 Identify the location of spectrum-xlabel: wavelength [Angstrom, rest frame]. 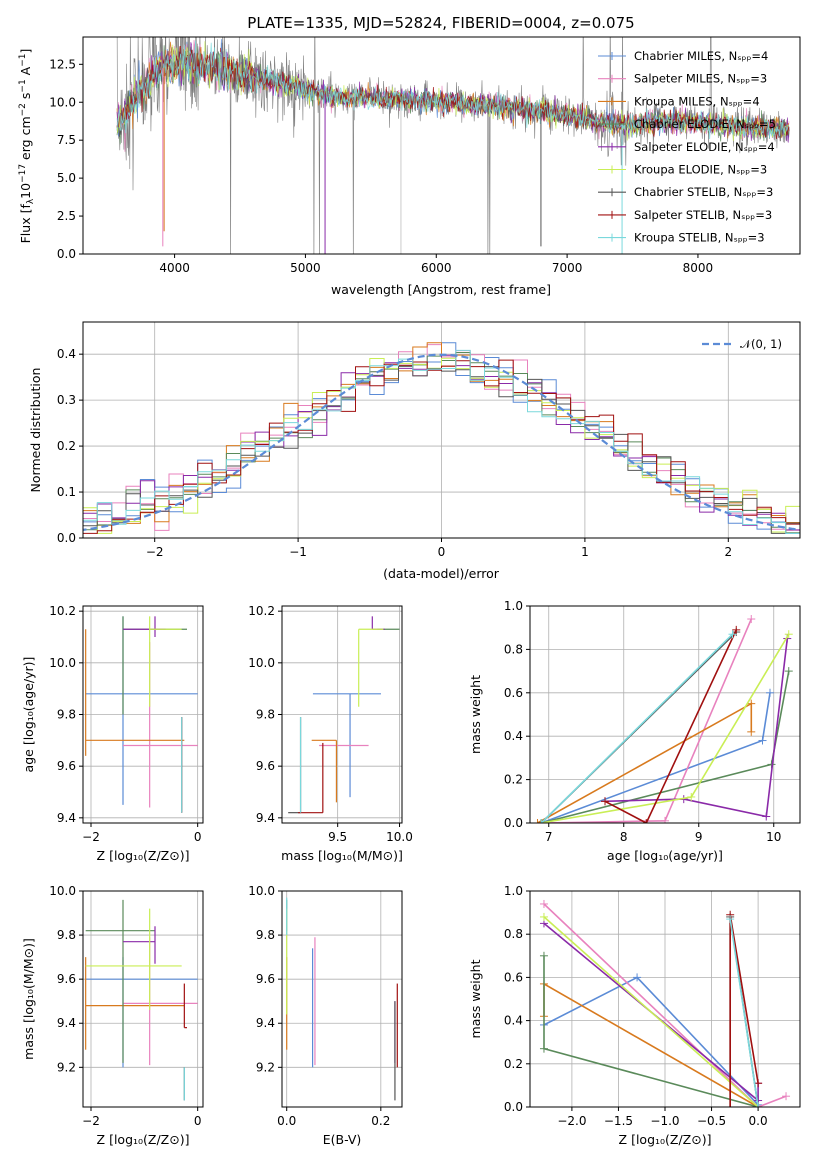
(441, 289).